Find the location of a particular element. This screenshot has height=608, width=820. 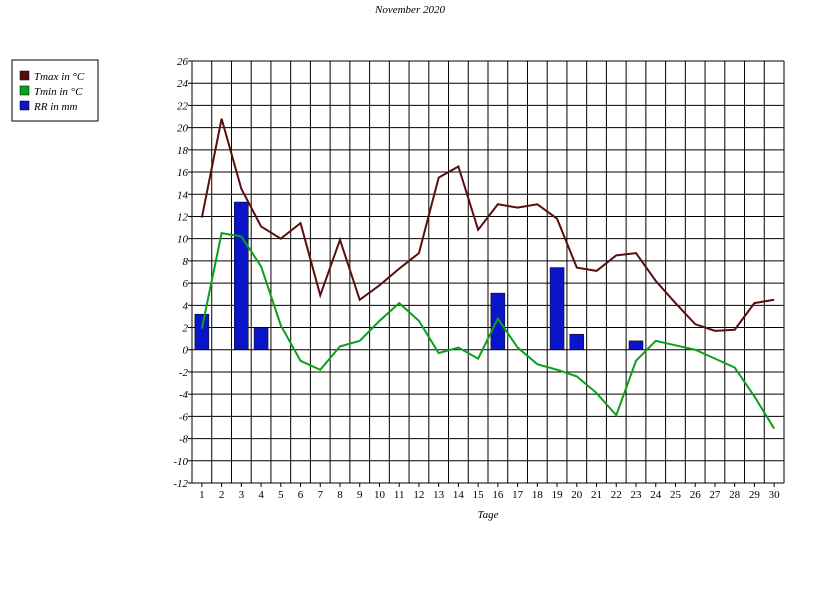

x-tick-label: 3 is located at coordinates (242, 495).